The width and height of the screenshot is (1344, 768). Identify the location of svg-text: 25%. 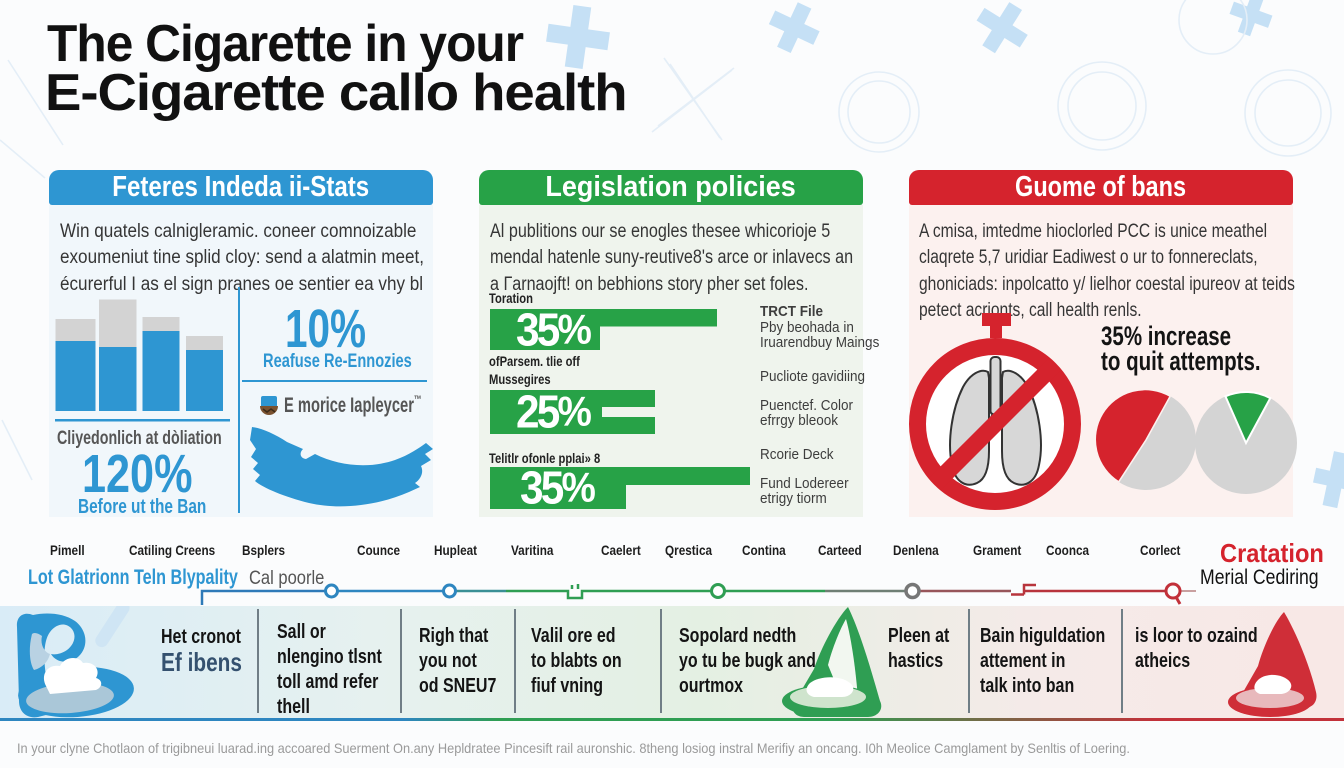
(553, 412).